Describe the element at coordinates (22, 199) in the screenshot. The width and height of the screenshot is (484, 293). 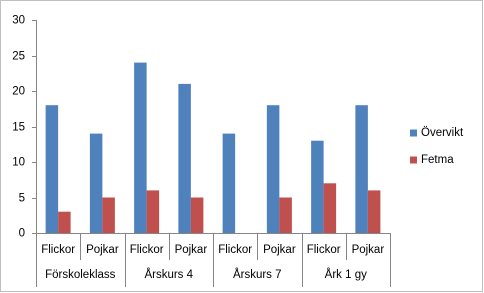
I see `y-tick-label: 5` at that location.